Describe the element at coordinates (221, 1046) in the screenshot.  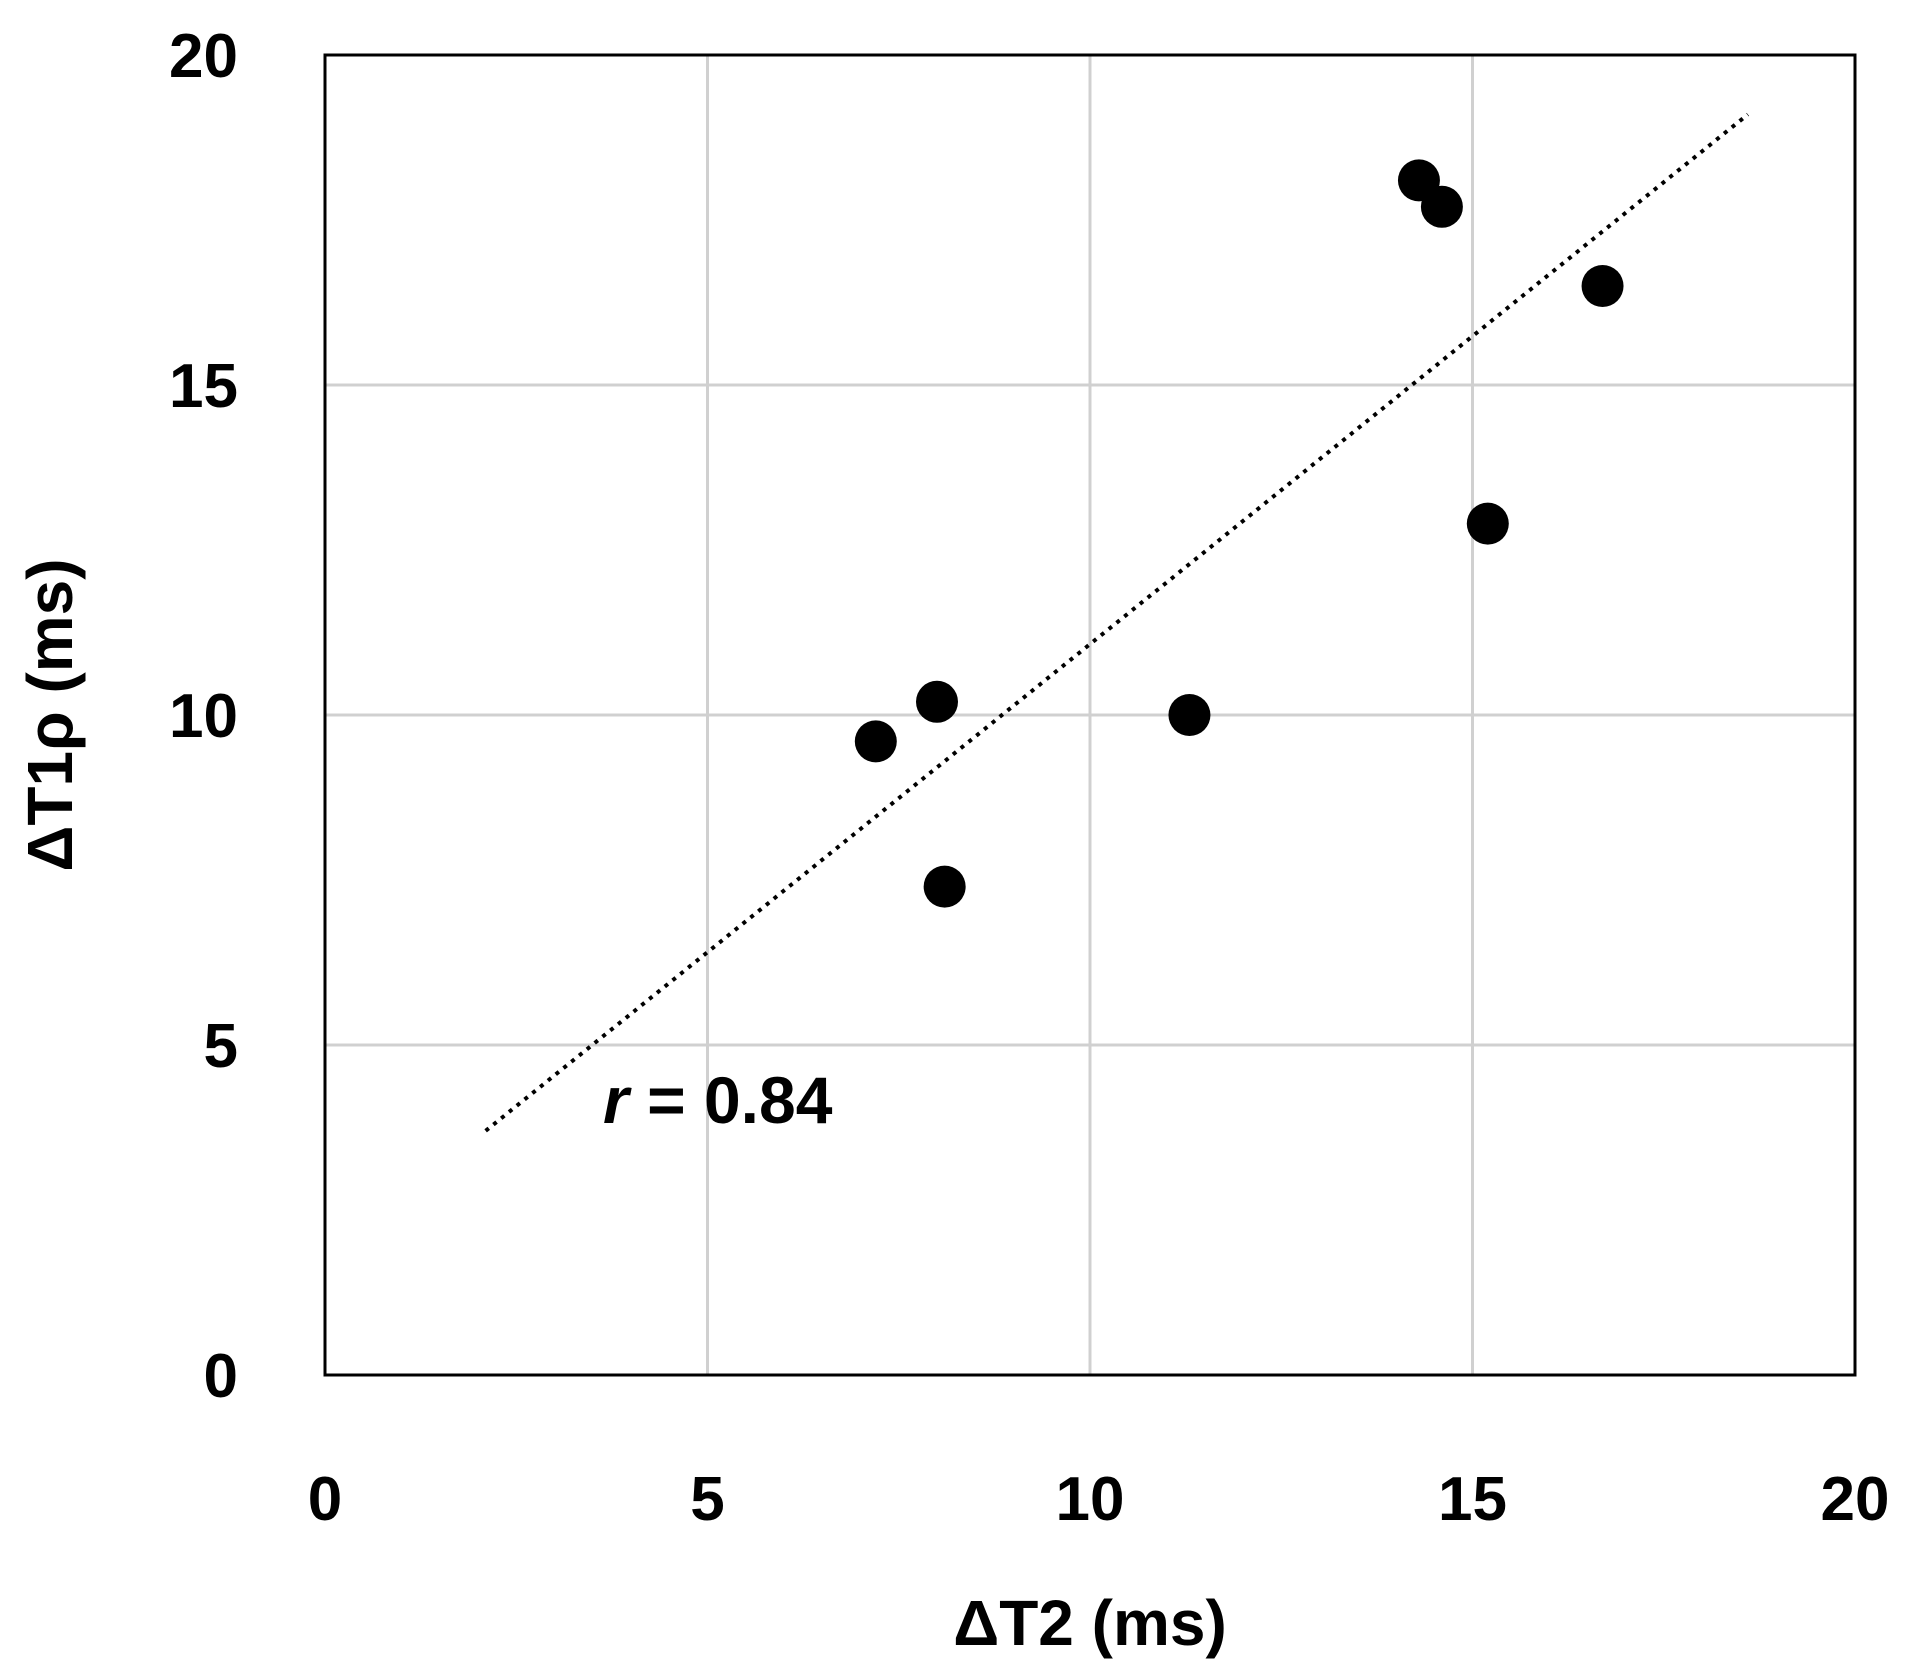
I see `y-tick-label: 5` at that location.